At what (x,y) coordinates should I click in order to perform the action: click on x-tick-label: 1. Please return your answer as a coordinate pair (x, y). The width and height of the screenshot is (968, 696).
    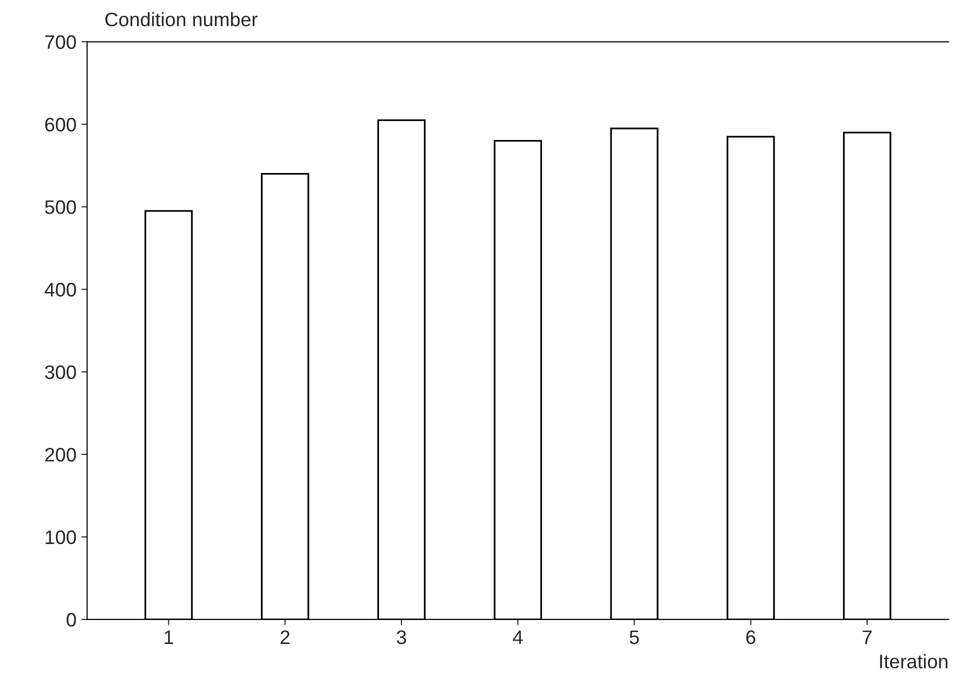
    Looking at the image, I should click on (169, 637).